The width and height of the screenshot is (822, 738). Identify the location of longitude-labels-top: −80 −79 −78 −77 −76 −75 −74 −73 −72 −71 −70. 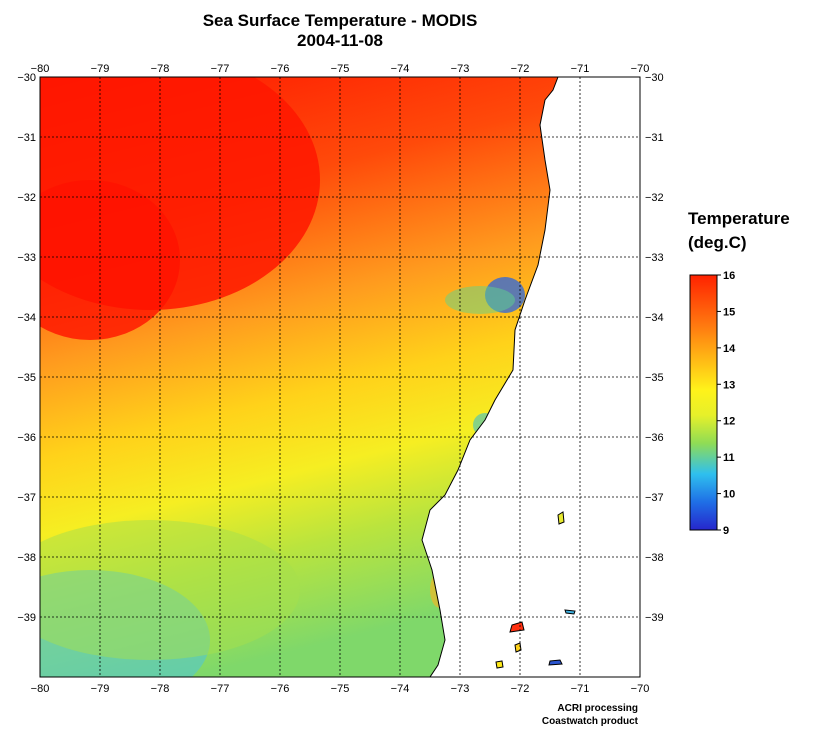
(340, 69).